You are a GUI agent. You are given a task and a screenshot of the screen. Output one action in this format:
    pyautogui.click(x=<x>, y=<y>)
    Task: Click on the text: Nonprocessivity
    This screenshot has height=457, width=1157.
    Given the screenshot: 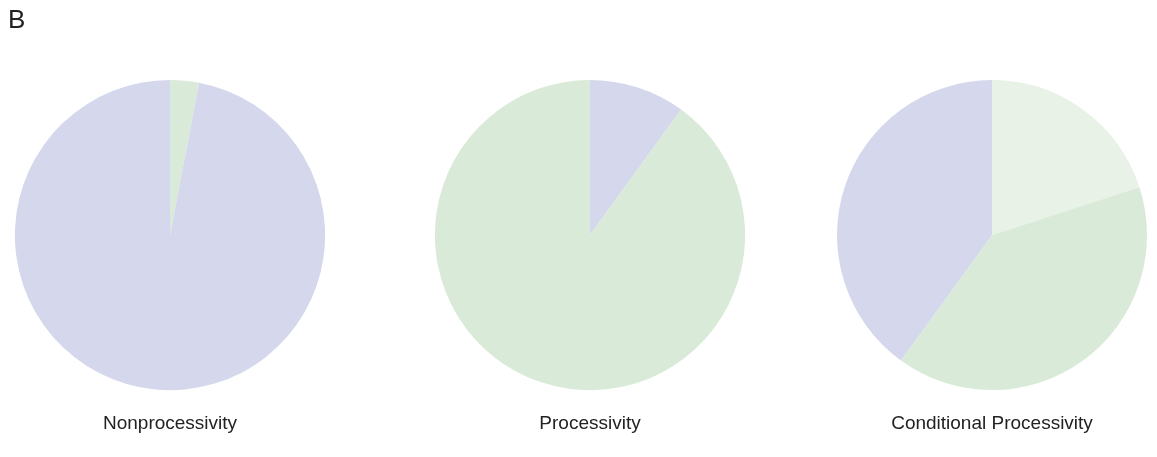 What is the action you would take?
    pyautogui.click(x=170, y=422)
    